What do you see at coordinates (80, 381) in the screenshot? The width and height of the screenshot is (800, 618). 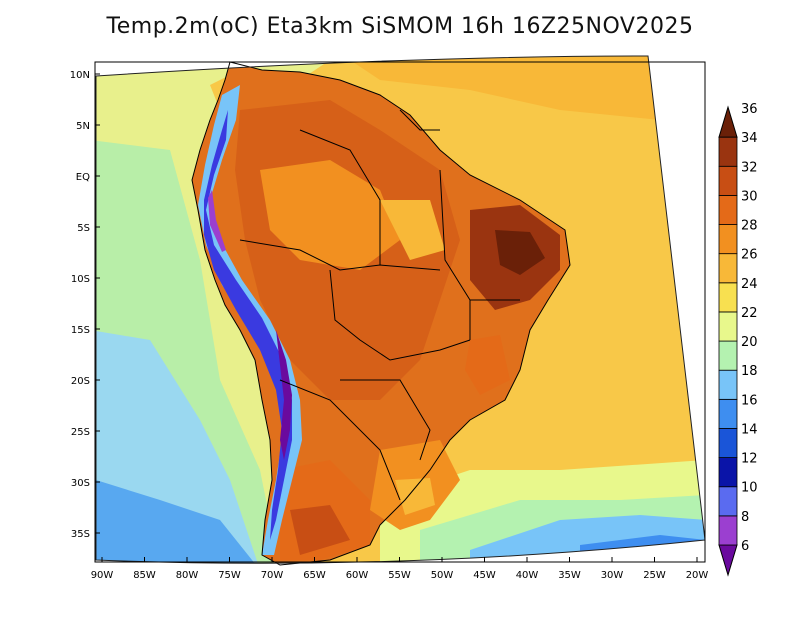 I see `lat-tick-label: 20S` at bounding box center [80, 381].